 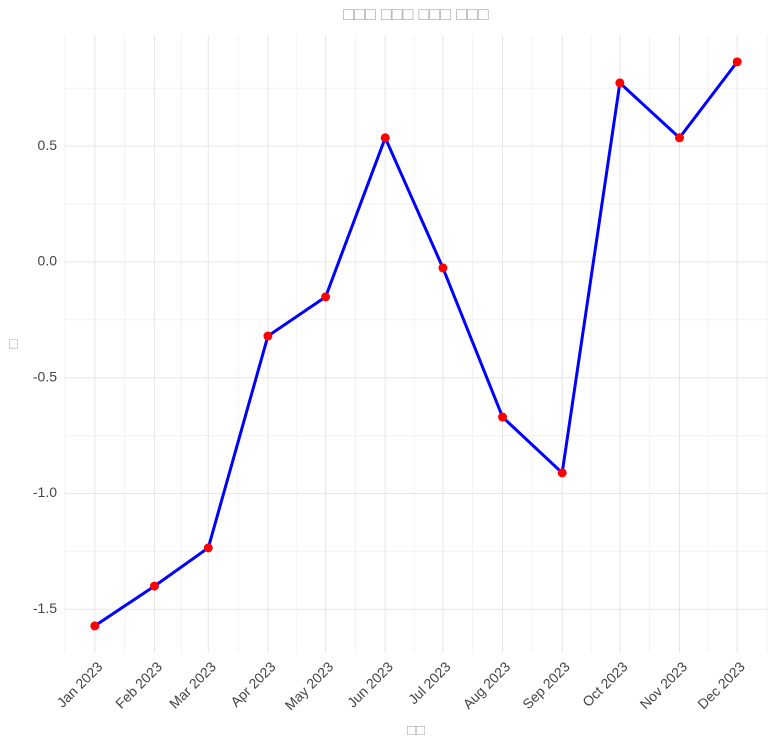 What do you see at coordinates (370, 684) in the screenshot?
I see `x-tick-label: Jun 2023` at bounding box center [370, 684].